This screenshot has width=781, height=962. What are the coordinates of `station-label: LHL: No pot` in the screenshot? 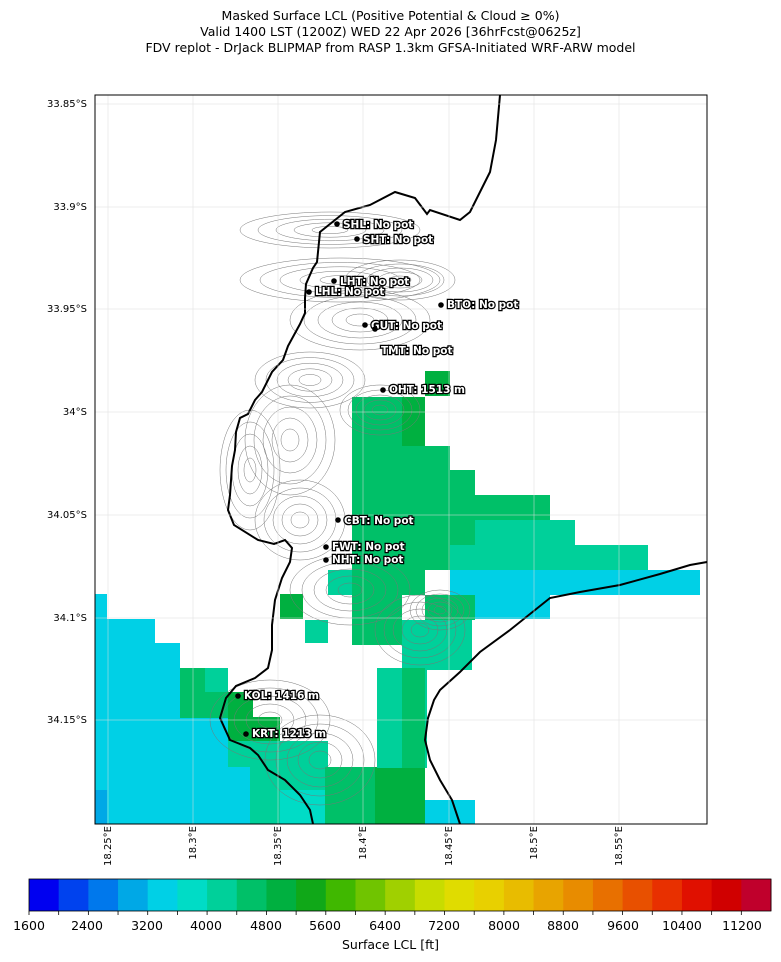 It's located at (349, 292).